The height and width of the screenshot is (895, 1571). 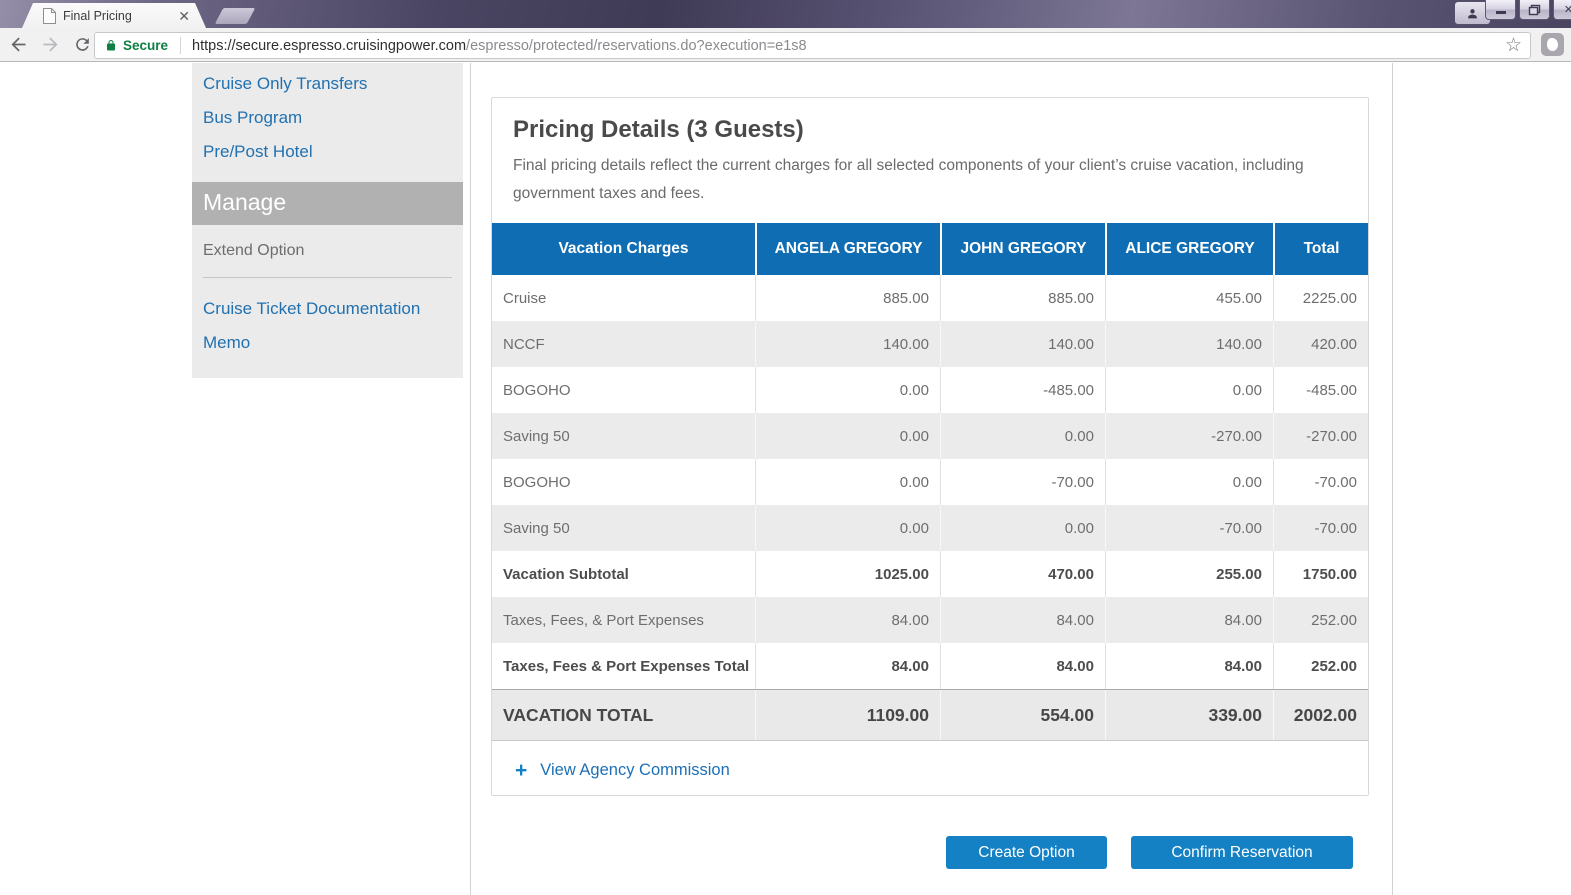 I want to click on row-value: -270.00, so click(x=1320, y=436).